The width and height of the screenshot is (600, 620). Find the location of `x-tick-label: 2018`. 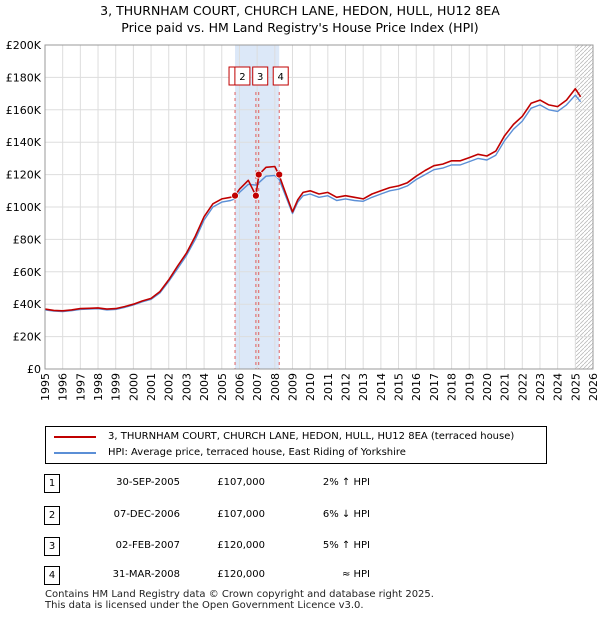

x-tick-label: 2018 is located at coordinates (452, 387).